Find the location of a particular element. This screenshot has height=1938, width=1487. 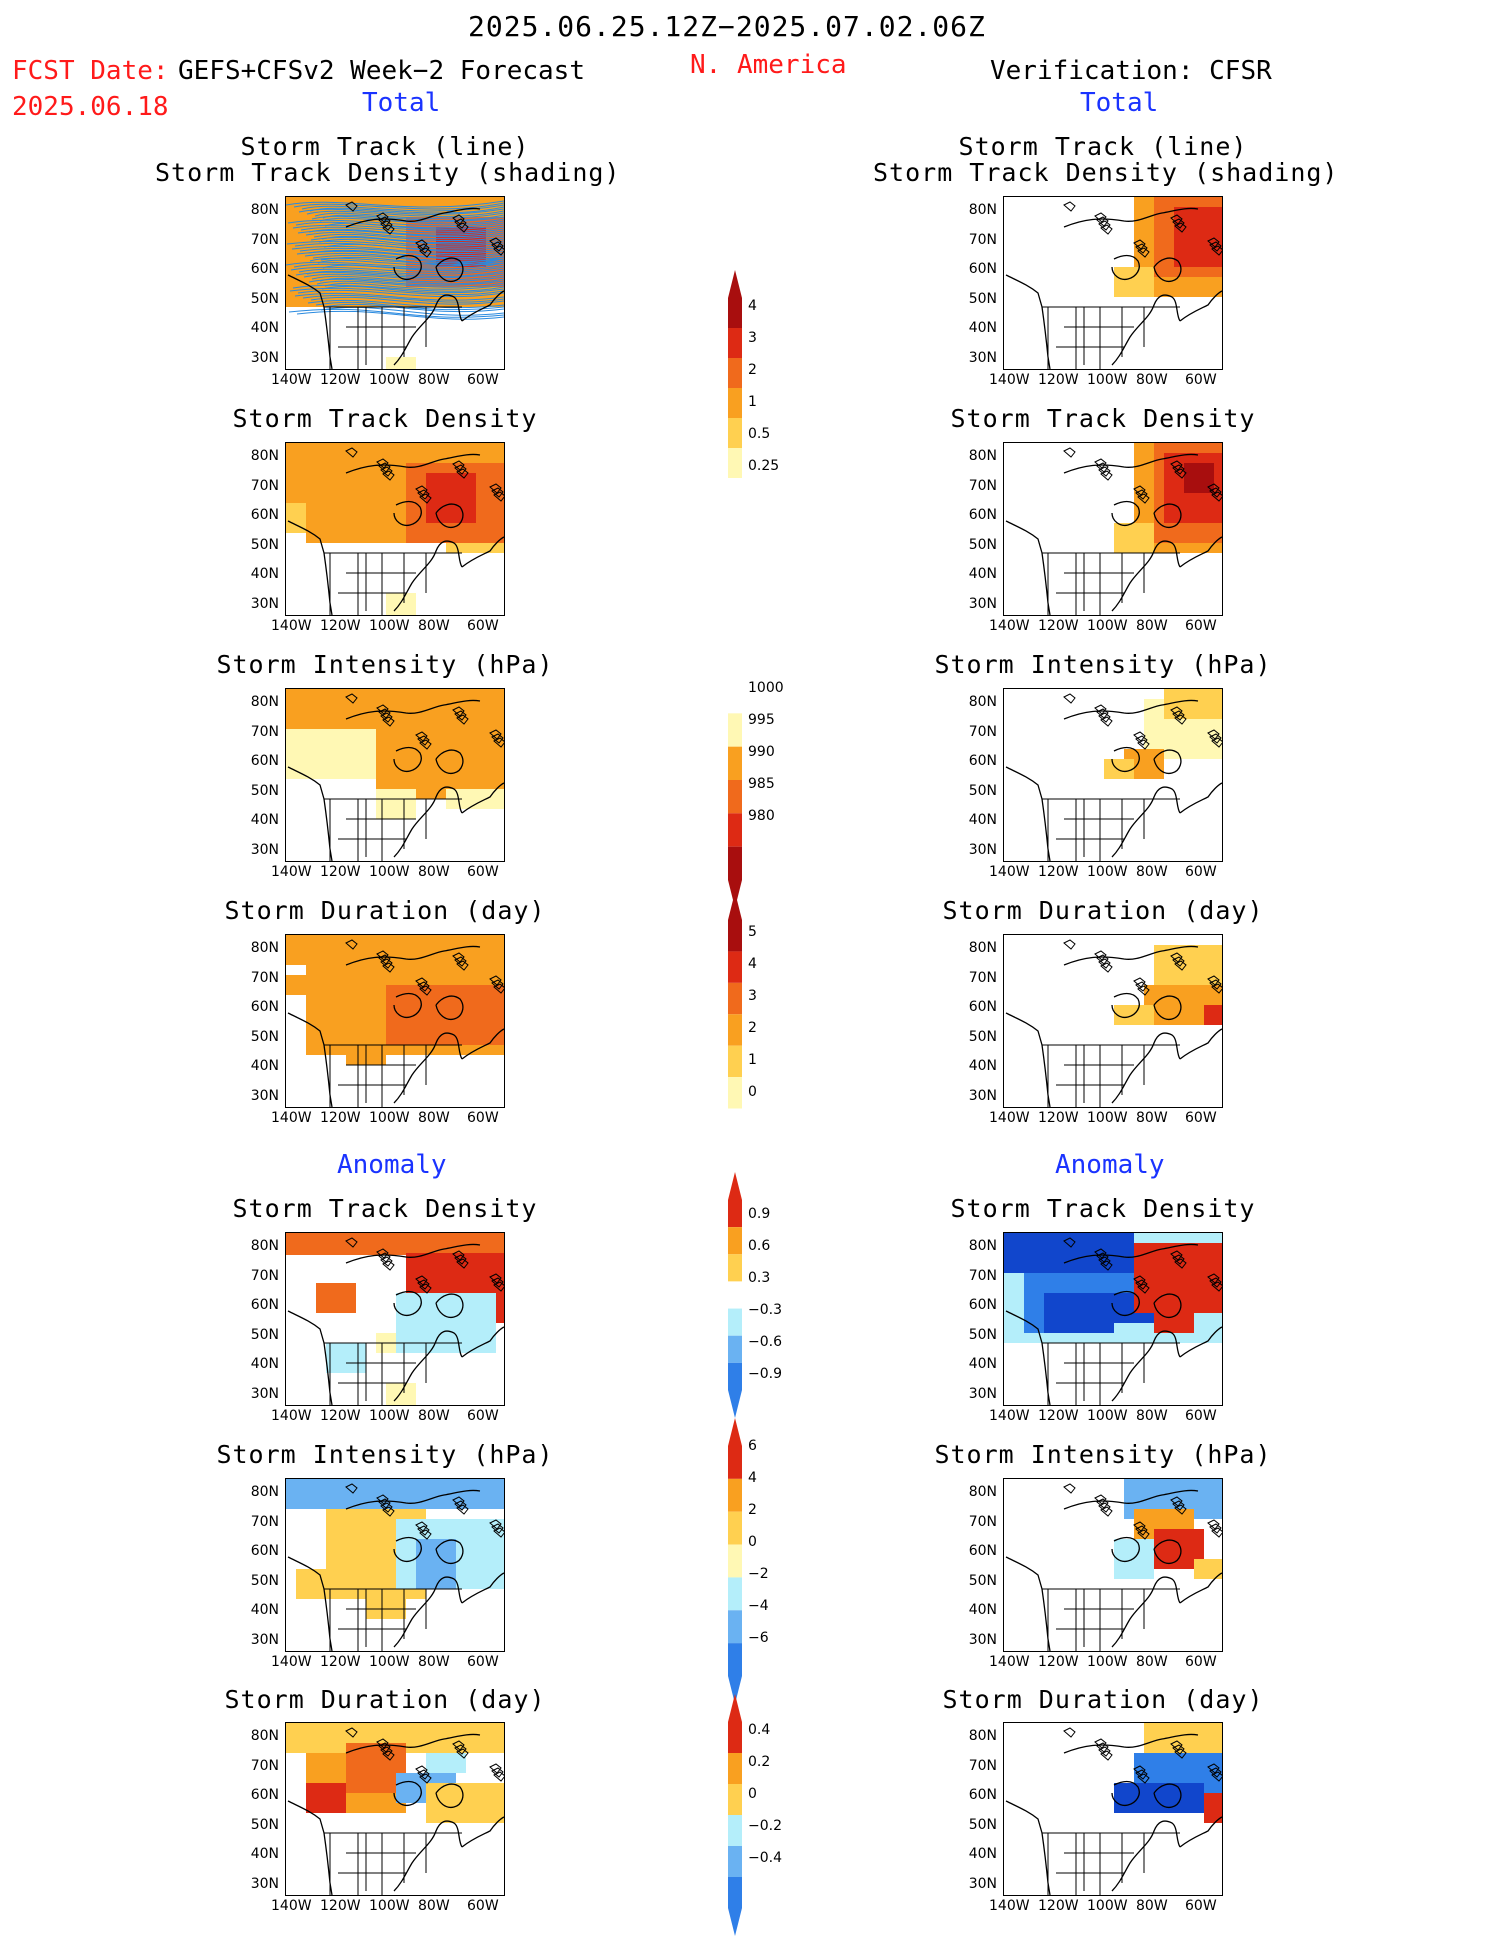

colorbar-tick-label: 2 is located at coordinates (752, 1028).